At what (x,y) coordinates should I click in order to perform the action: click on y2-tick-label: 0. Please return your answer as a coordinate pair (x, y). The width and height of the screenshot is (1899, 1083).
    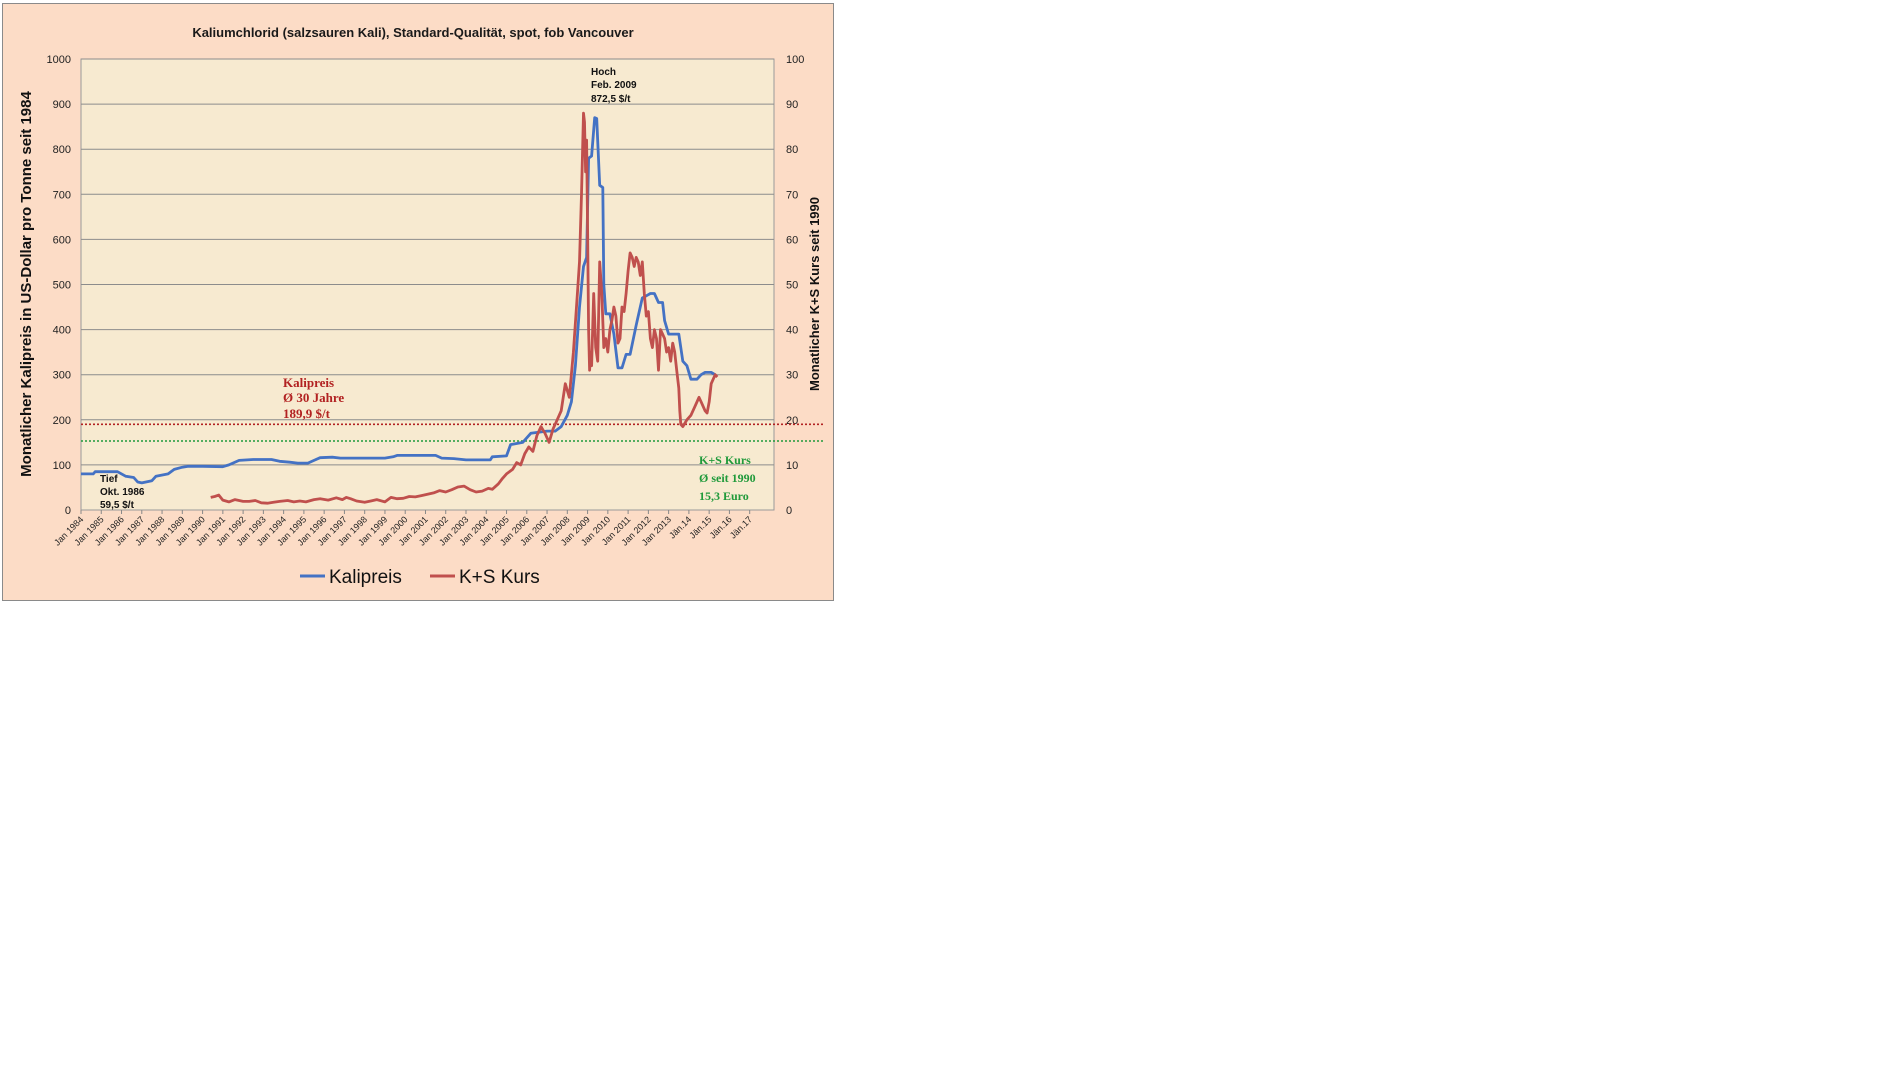
    Looking at the image, I should click on (789, 511).